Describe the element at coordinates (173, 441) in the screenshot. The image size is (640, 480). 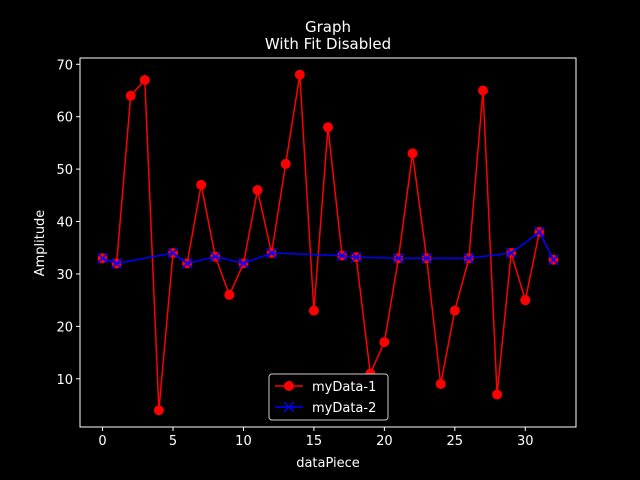
I see `x-tick-label: 5` at that location.